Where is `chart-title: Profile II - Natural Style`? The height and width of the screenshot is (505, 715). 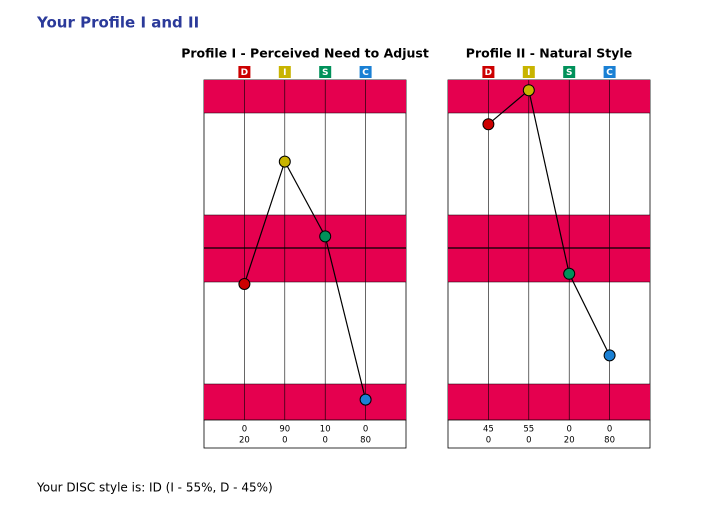 chart-title: Profile II - Natural Style is located at coordinates (549, 53).